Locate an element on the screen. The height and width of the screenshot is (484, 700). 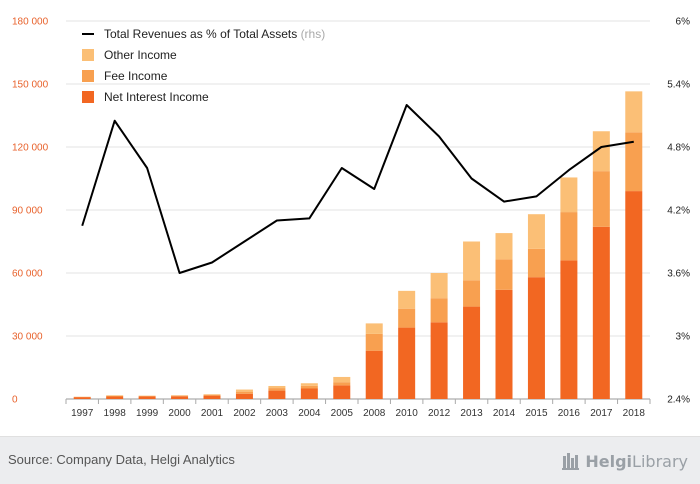
logo-text-light: Library is located at coordinates (660, 461).